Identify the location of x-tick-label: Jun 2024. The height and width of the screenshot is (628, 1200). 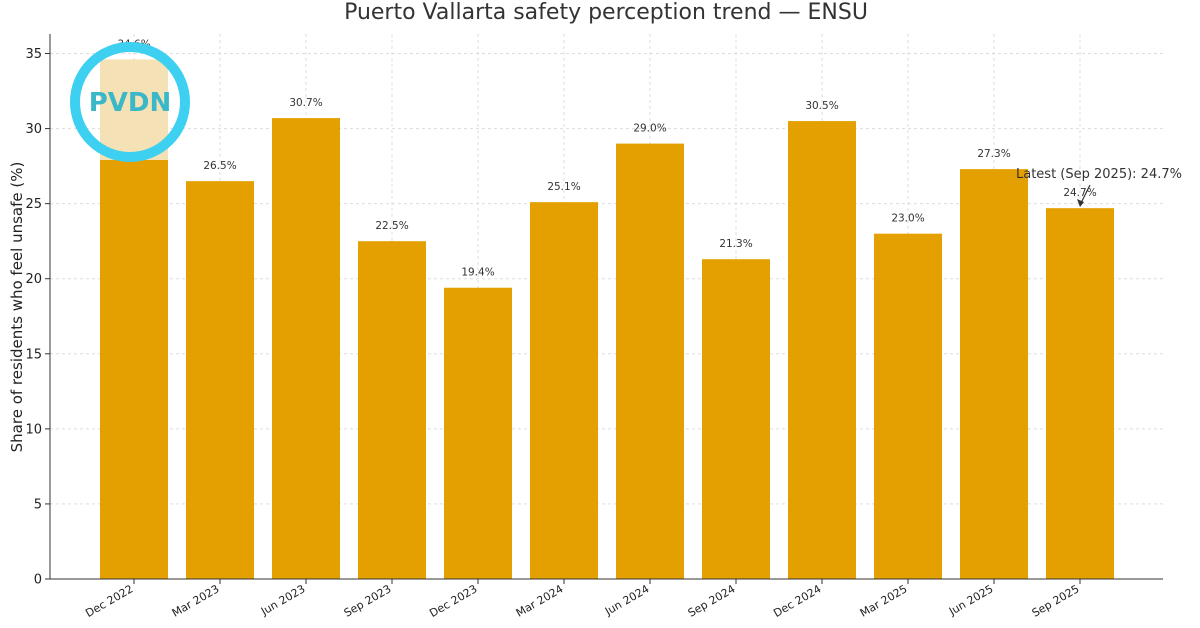
(627, 600).